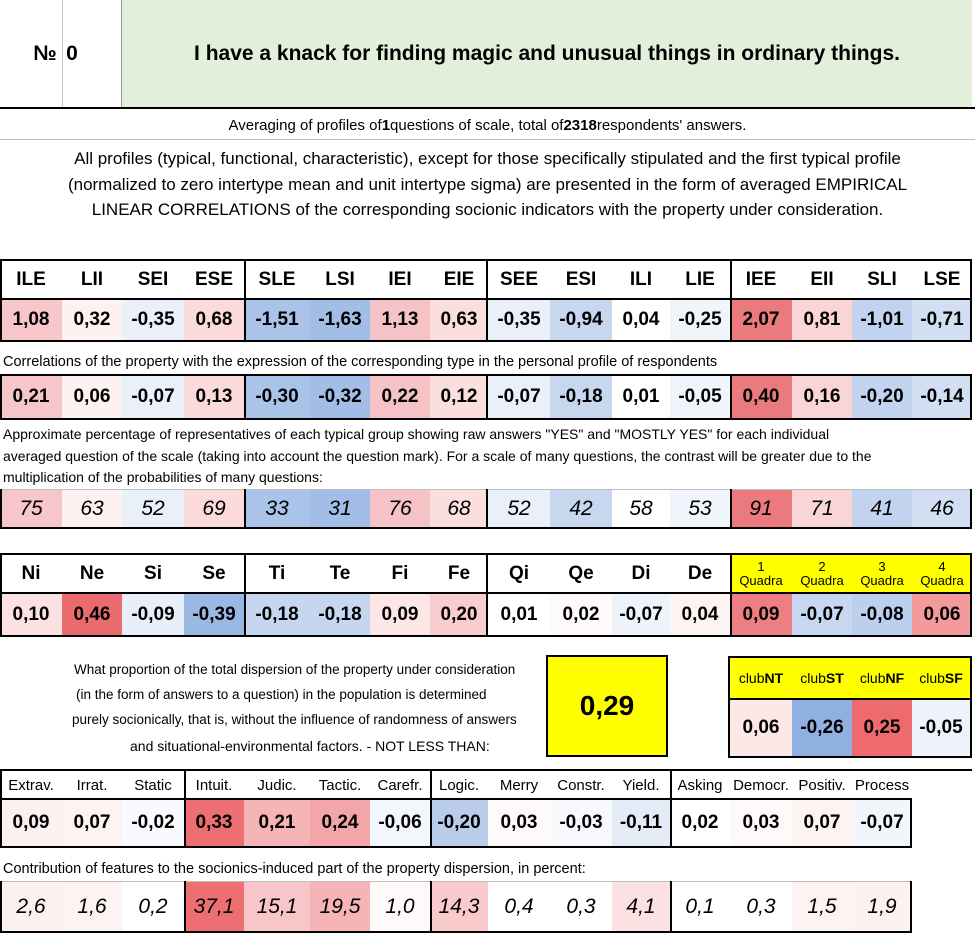  Describe the element at coordinates (400, 785) in the screenshot. I see `feature-header-6: Carefr.` at that location.